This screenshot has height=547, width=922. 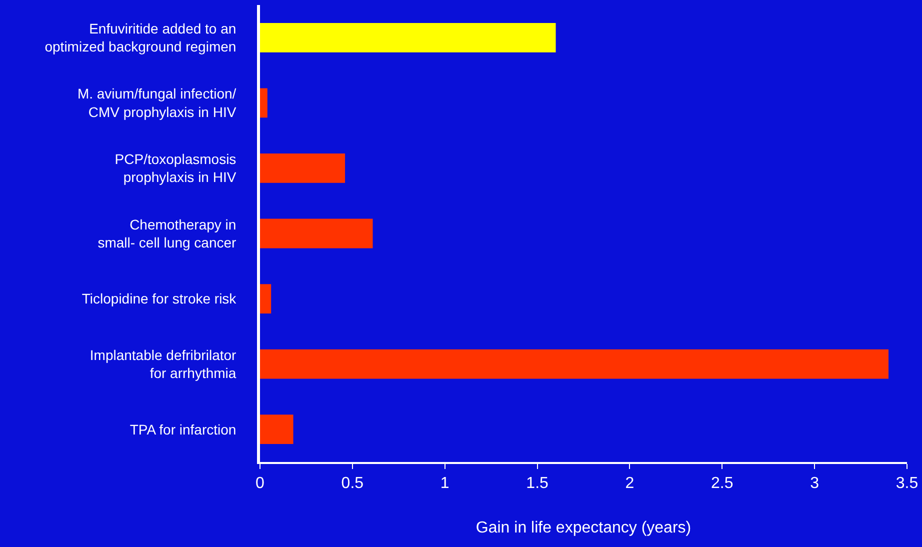 What do you see at coordinates (175, 168) in the screenshot?
I see `y-tick-label: PCP/toxoplasmosis prophylaxis in HIV` at bounding box center [175, 168].